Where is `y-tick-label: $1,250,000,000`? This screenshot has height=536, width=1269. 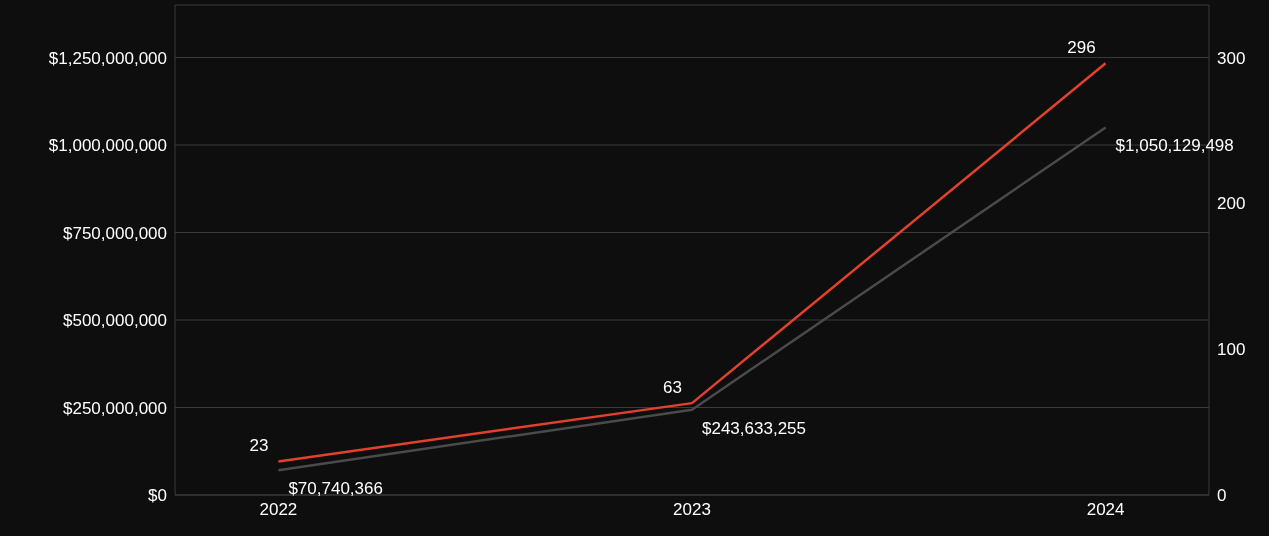 y-tick-label: $1,250,000,000 is located at coordinates (107, 58).